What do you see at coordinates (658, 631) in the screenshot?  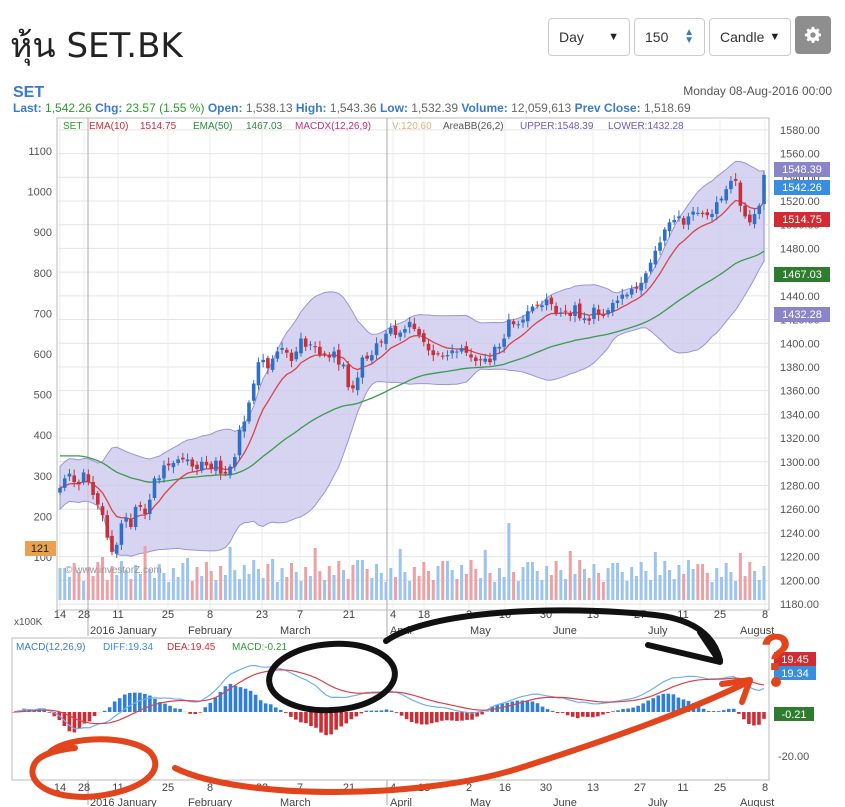 I see `month-label: July` at bounding box center [658, 631].